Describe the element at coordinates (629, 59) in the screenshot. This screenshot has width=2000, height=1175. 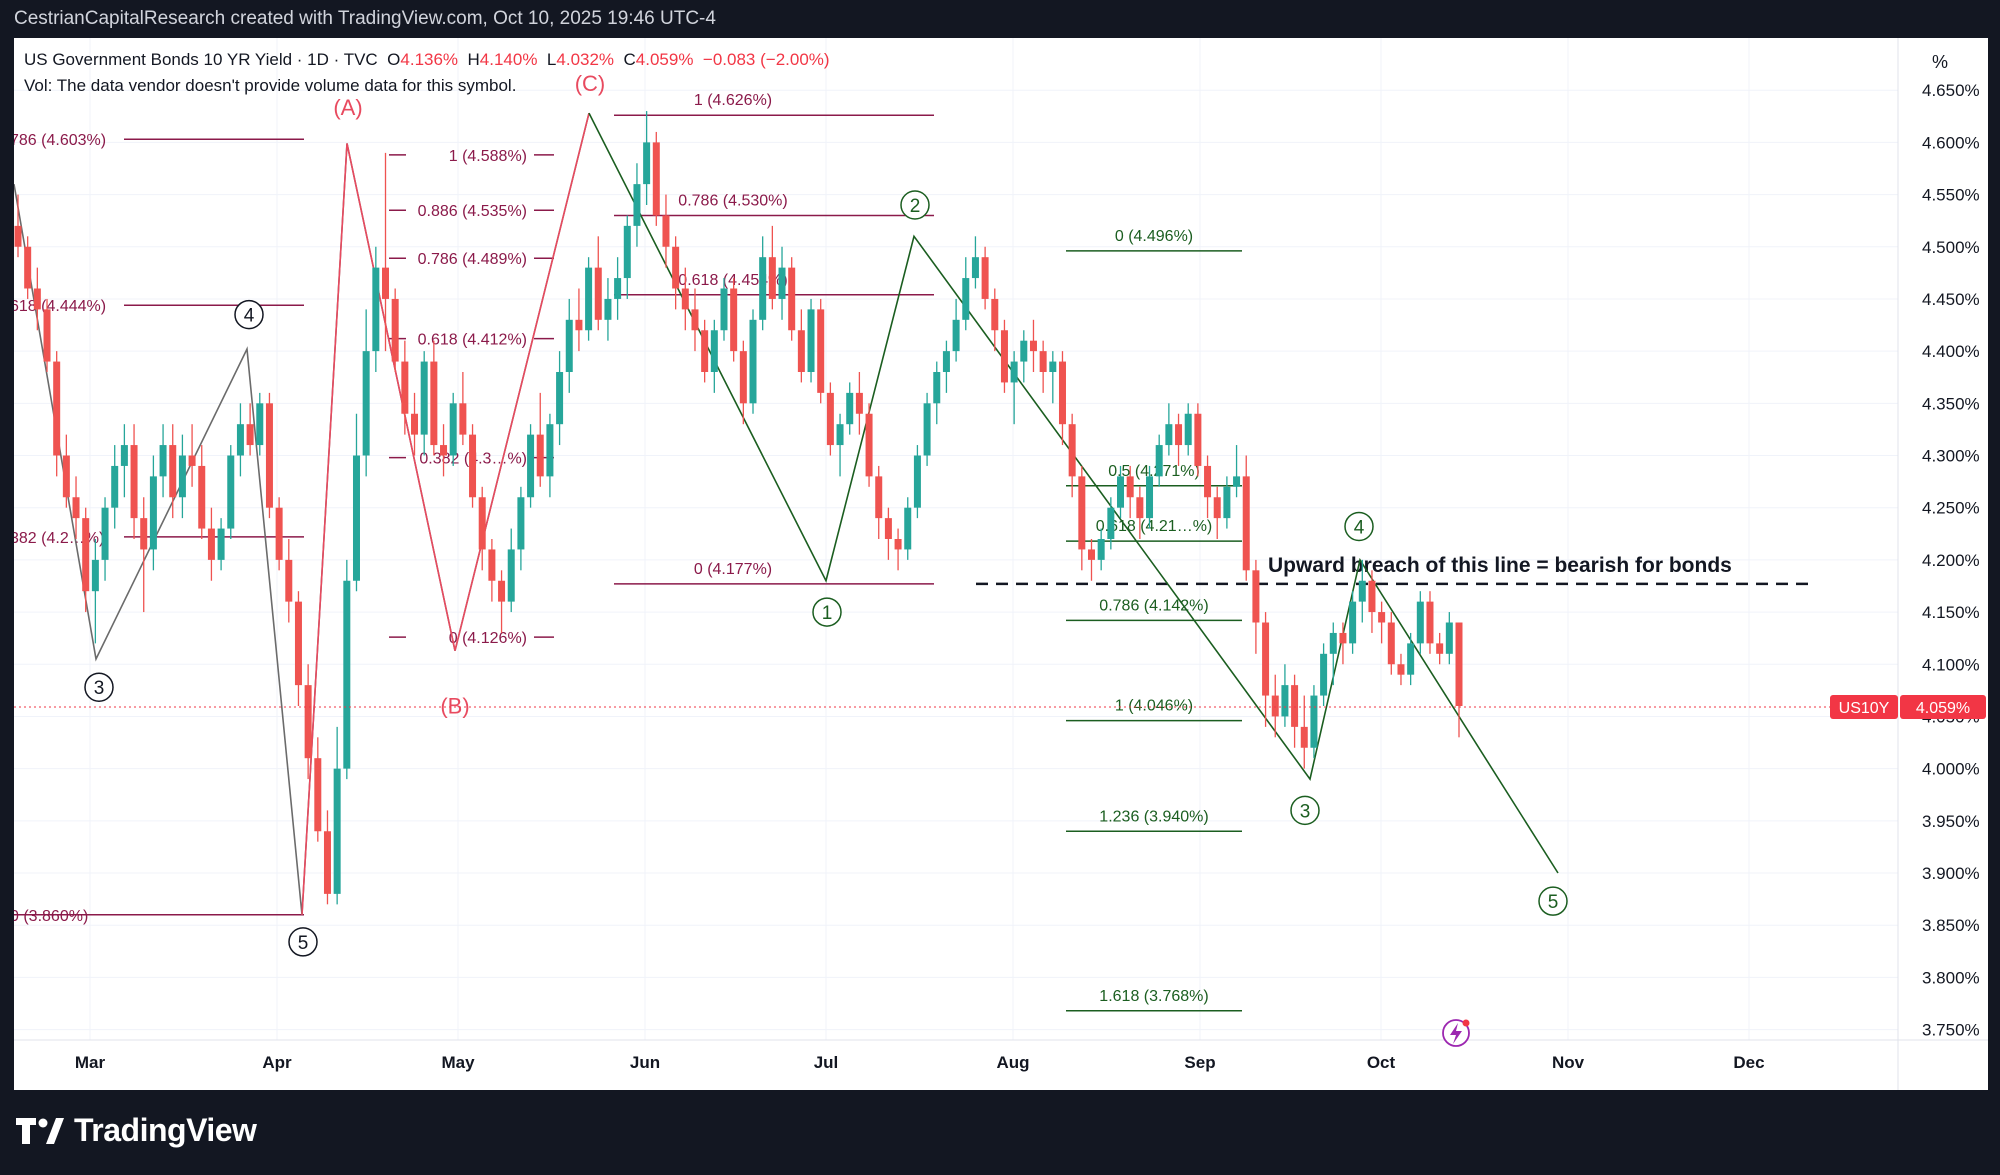
I see `close-key: C` at that location.